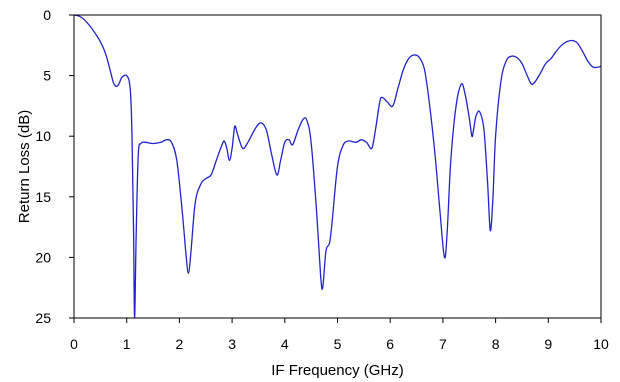  Describe the element at coordinates (43, 136) in the screenshot. I see `y-tick-label: 10` at that location.